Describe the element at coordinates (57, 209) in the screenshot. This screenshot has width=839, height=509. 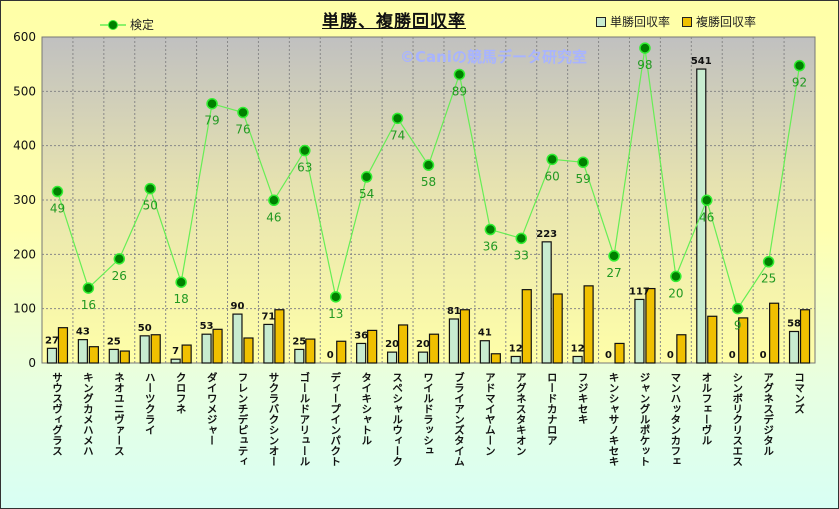
I see `data-label-line: 49` at that location.